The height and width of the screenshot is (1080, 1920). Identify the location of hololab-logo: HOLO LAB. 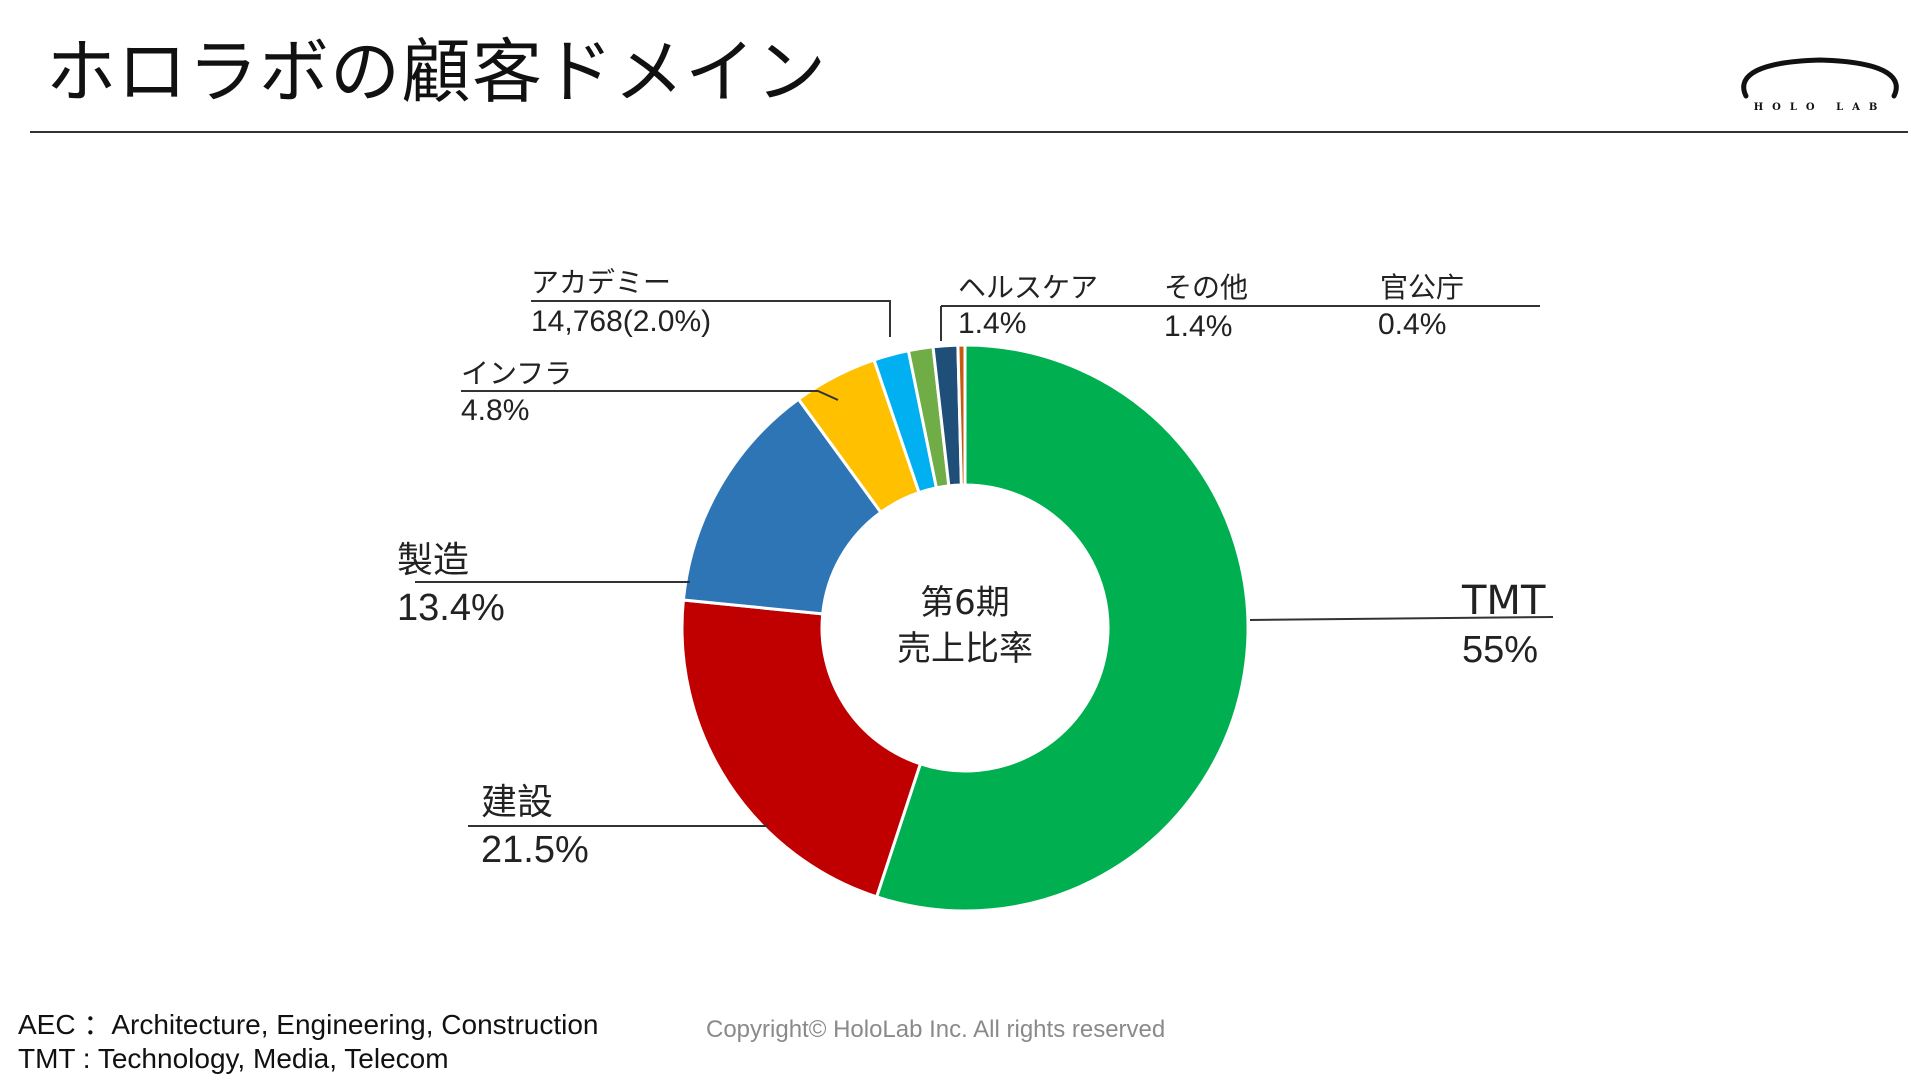
(1820, 85).